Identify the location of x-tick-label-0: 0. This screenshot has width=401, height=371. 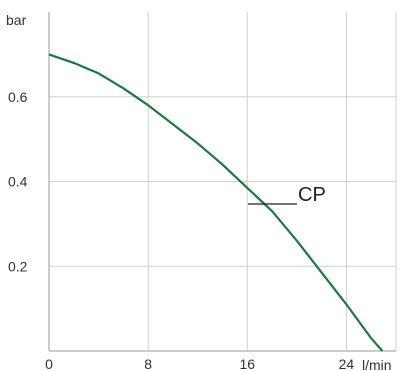
(49, 363).